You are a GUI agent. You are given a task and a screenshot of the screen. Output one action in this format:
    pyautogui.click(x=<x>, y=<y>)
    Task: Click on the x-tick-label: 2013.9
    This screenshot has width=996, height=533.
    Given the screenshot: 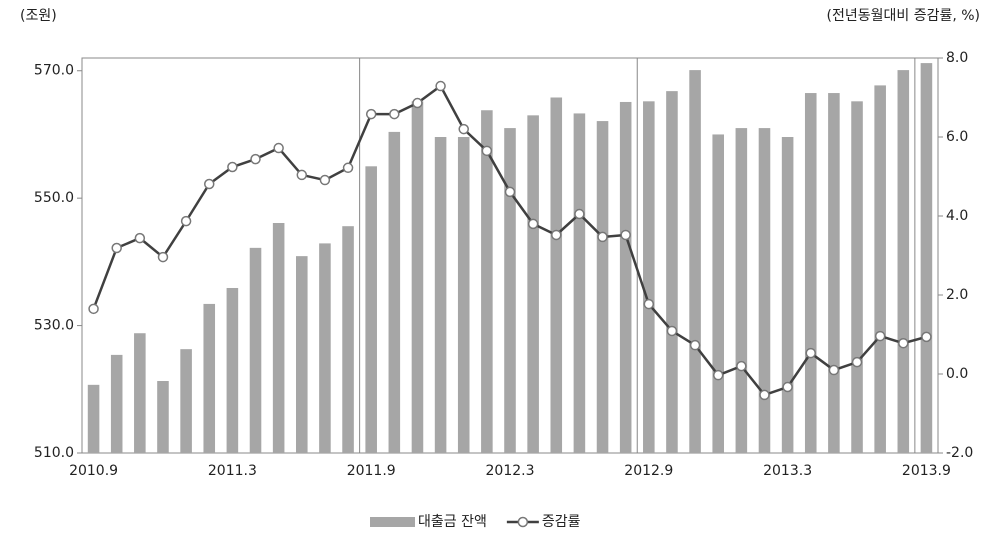 What is the action you would take?
    pyautogui.click(x=926, y=471)
    